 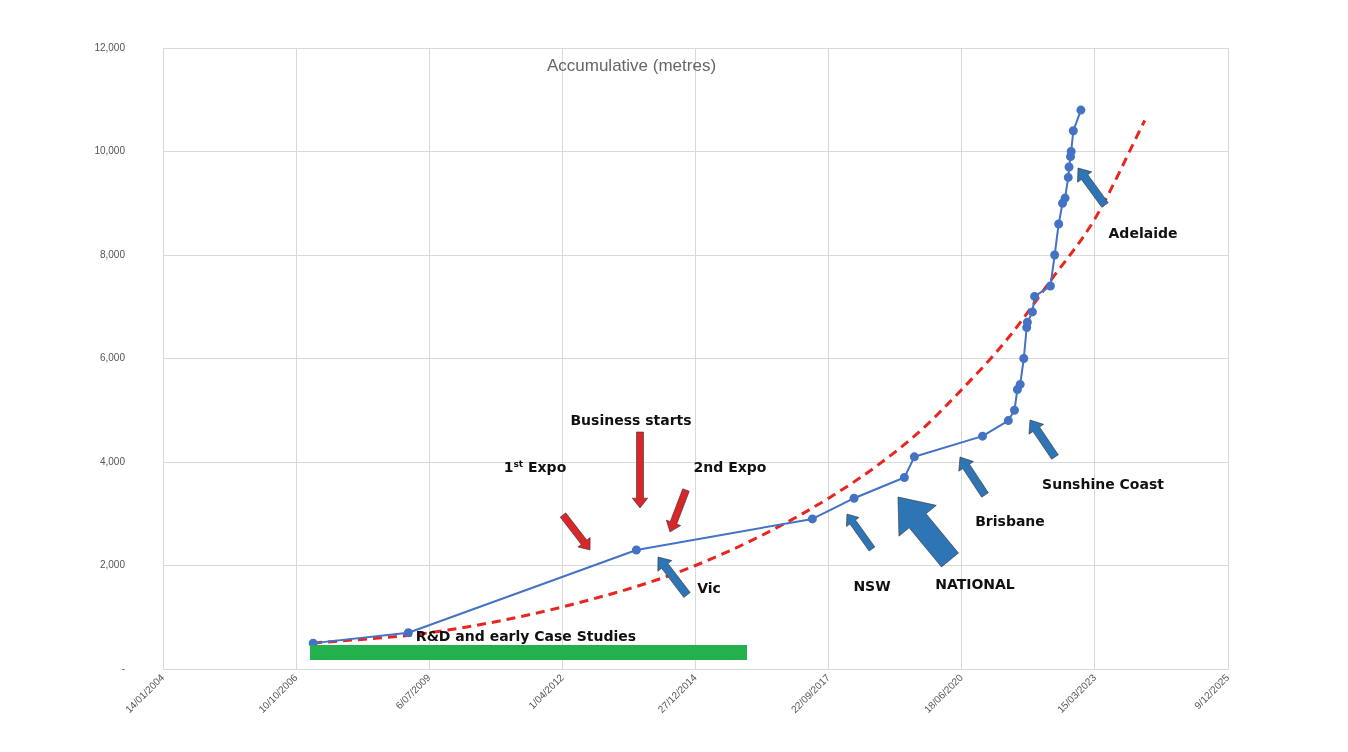 What do you see at coordinates (730, 467) in the screenshot?
I see `annotation: 2nd Expo` at bounding box center [730, 467].